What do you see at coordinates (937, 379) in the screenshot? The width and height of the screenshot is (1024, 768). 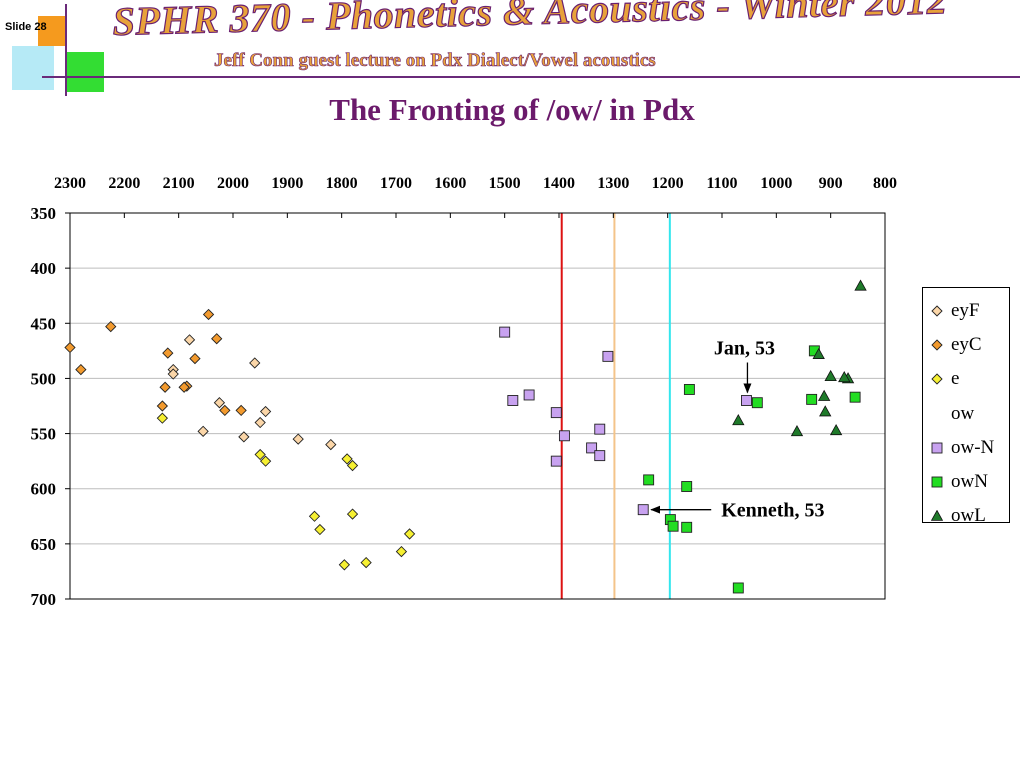 I see `legend-marker-e` at bounding box center [937, 379].